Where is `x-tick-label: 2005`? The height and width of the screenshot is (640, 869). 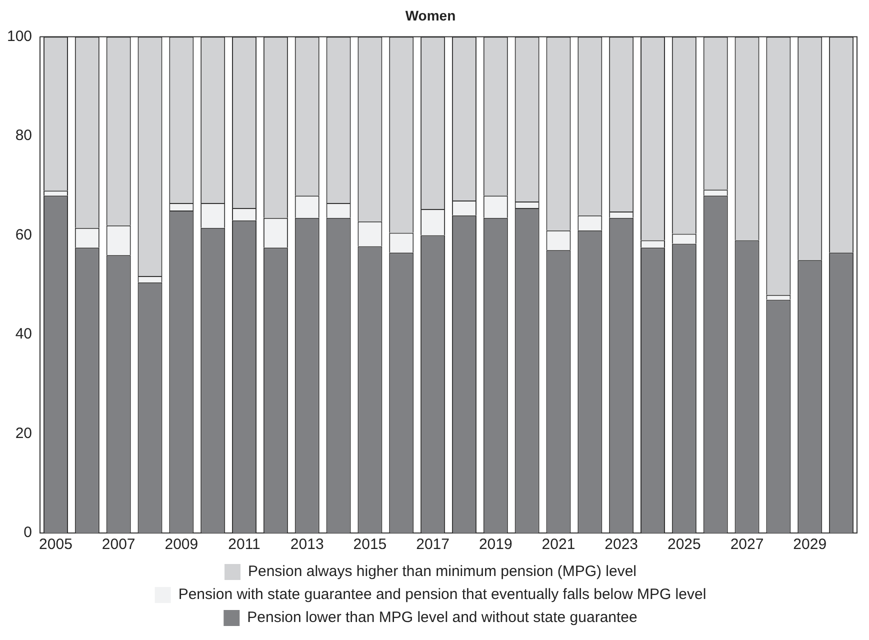
x-tick-label: 2005 is located at coordinates (55, 545).